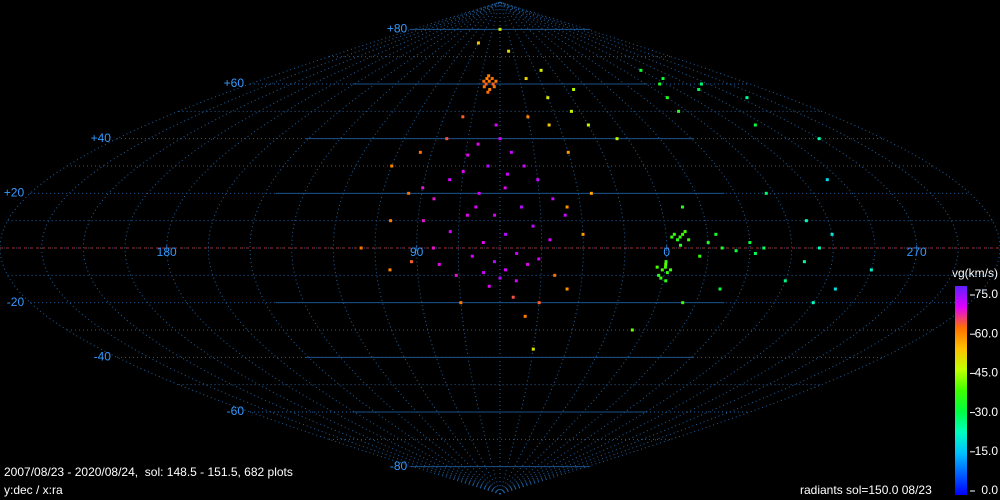 The image size is (1000, 500). What do you see at coordinates (989, 490) in the screenshot?
I see `colorbar-tick-label: 0.0` at bounding box center [989, 490].